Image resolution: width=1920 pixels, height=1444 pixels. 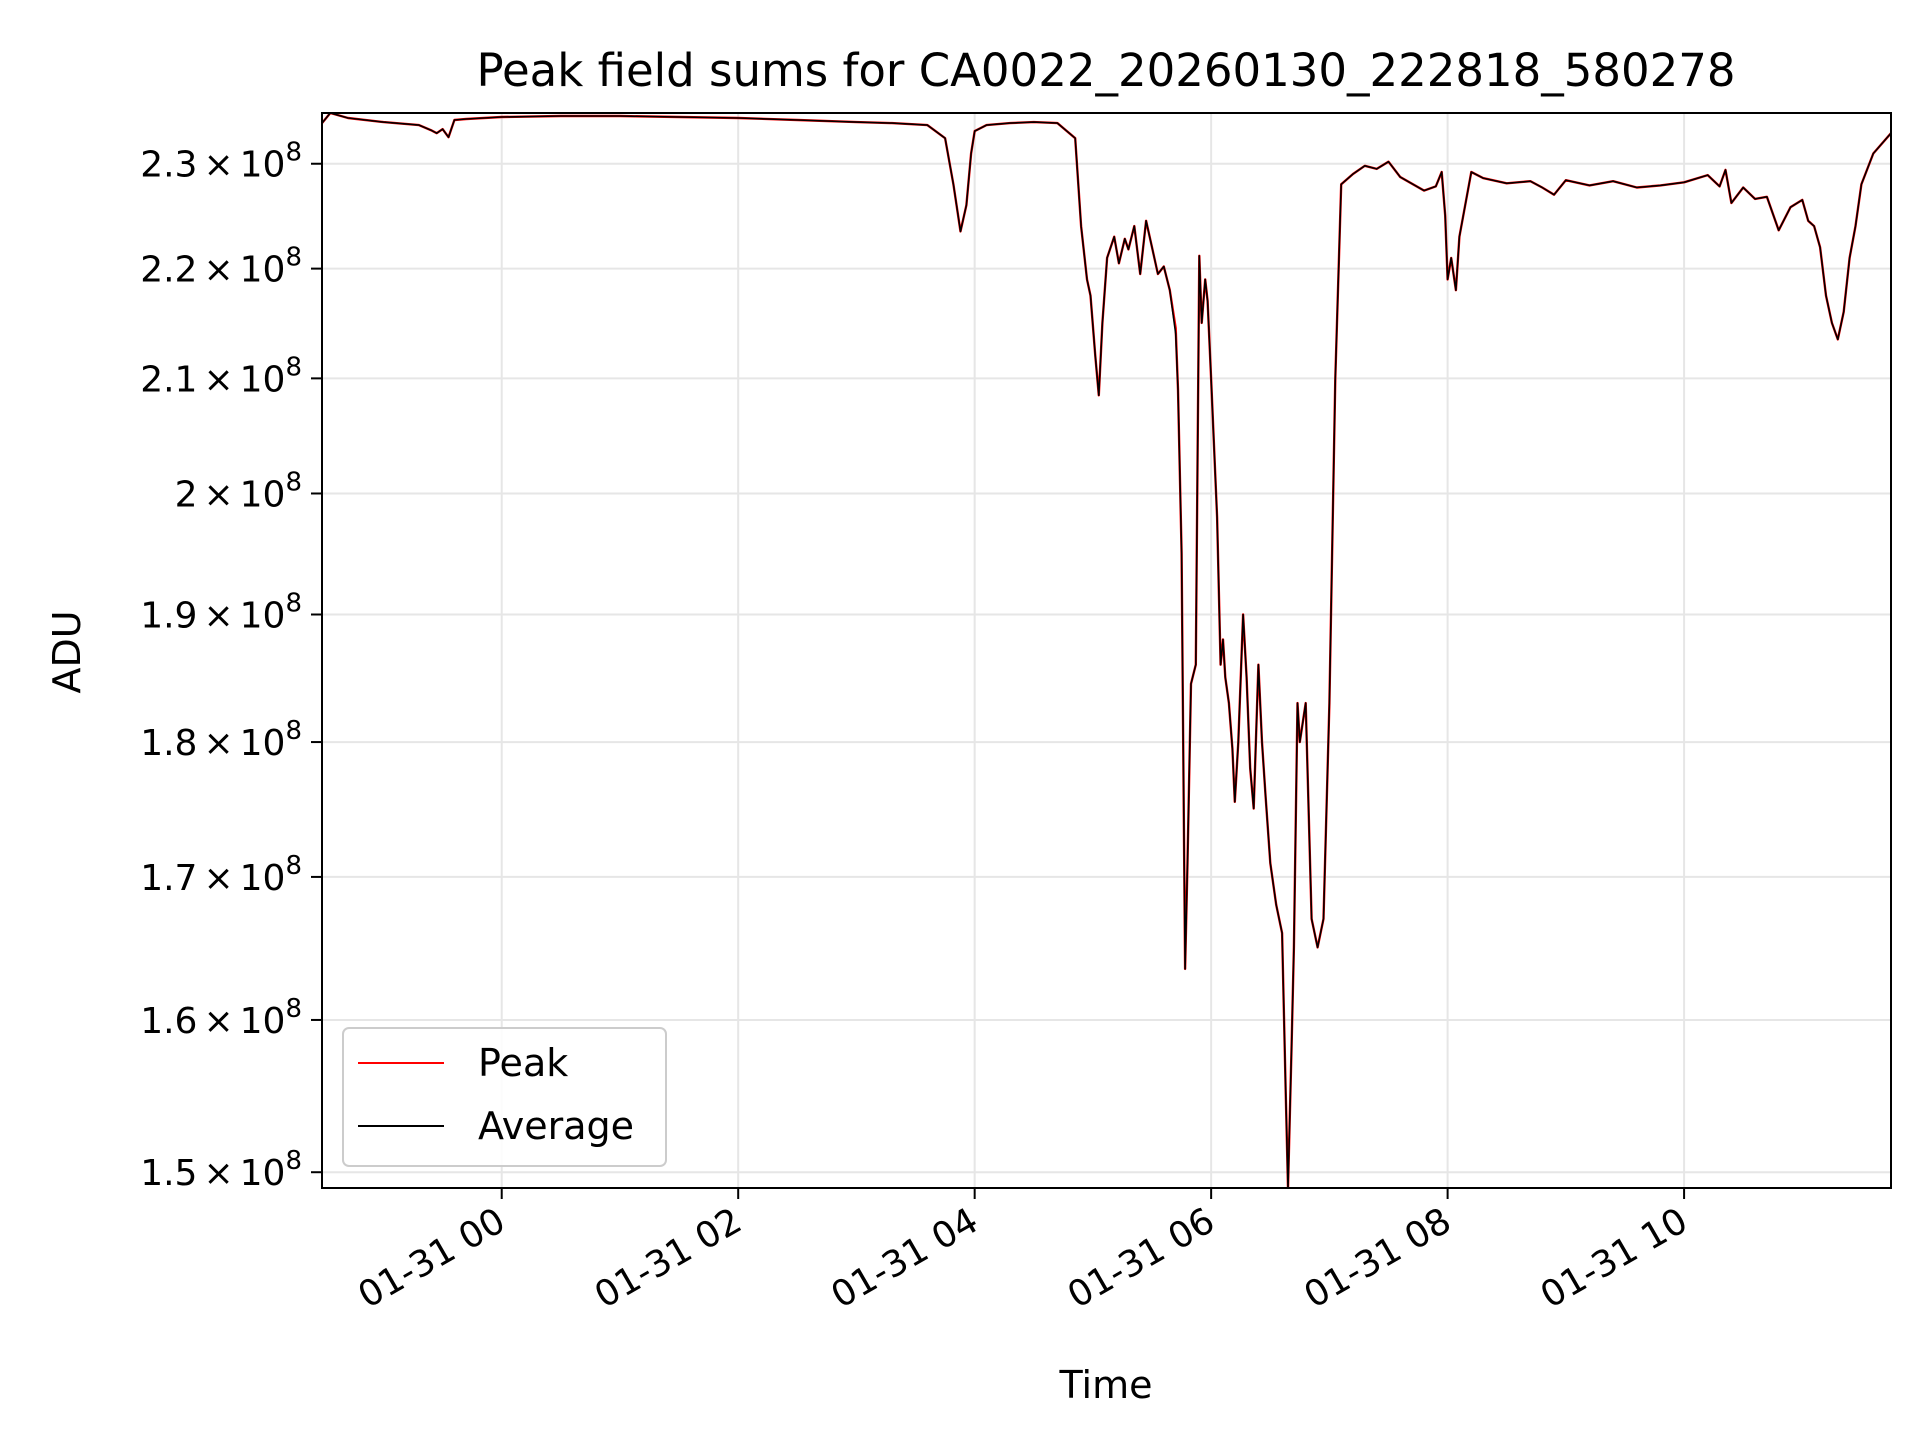 I want to click on y-tick-mantissa: 1.5, so click(x=168, y=1173).